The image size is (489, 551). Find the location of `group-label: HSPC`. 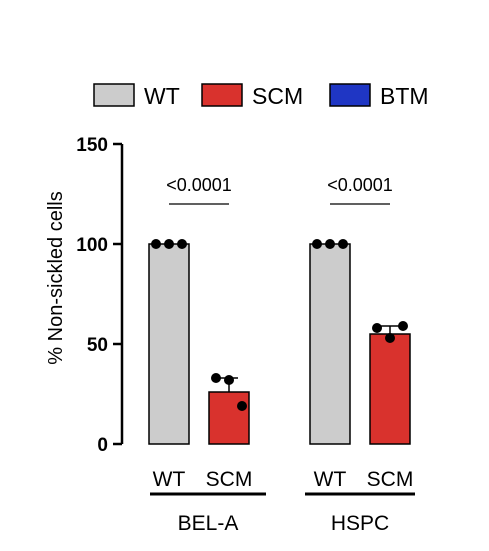

group-label: HSPC is located at coordinates (360, 523).